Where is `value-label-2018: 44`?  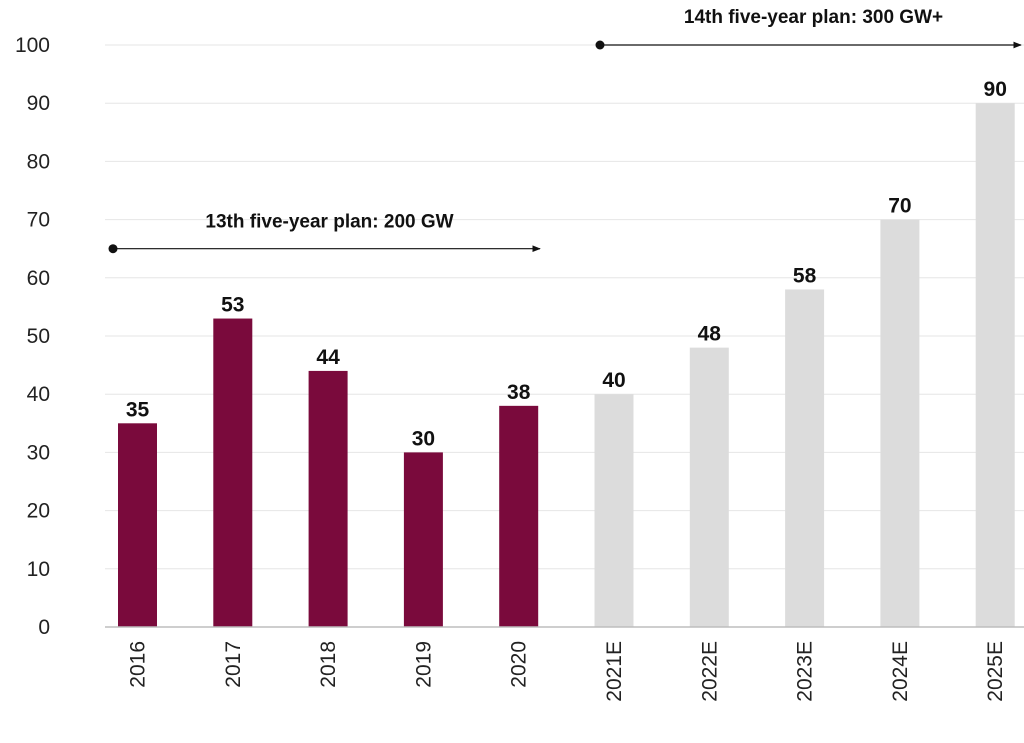
value-label-2018: 44 is located at coordinates (328, 357).